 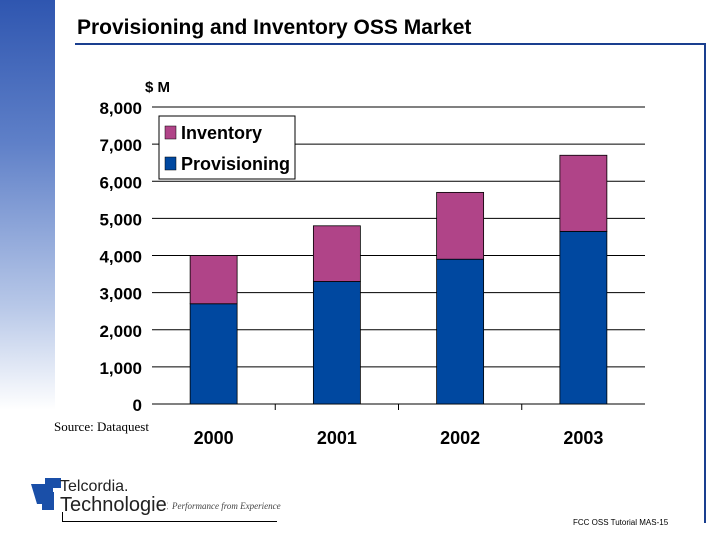 What do you see at coordinates (621, 522) in the screenshot?
I see `footer-text: FCC OSS Tutorial MAS-15` at bounding box center [621, 522].